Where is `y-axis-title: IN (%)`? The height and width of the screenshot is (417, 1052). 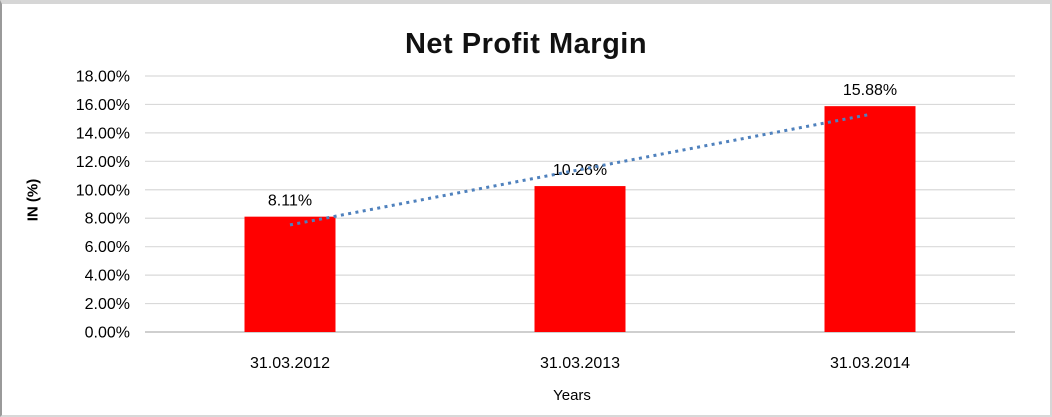 y-axis-title: IN (%) is located at coordinates (33, 200).